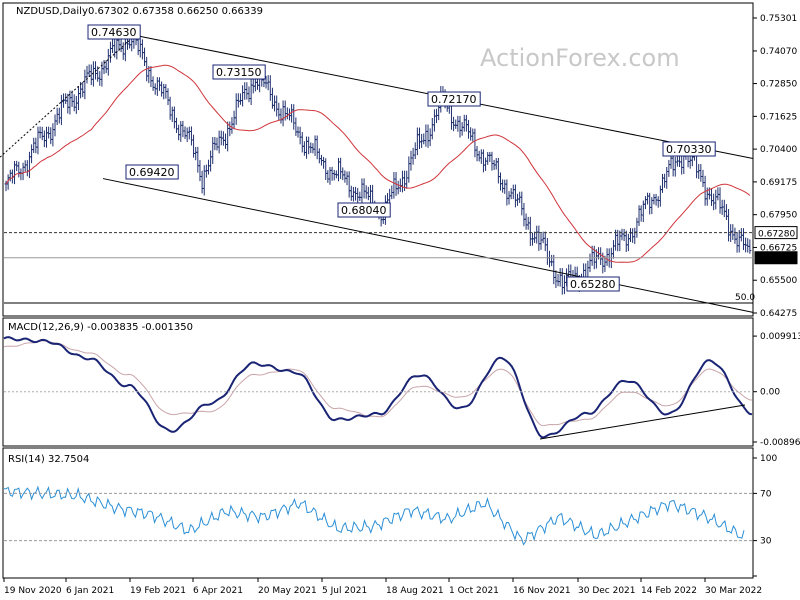 The width and height of the screenshot is (800, 600). What do you see at coordinates (778, 85) in the screenshot?
I see `price-tick-label: 0.72850` at bounding box center [778, 85].